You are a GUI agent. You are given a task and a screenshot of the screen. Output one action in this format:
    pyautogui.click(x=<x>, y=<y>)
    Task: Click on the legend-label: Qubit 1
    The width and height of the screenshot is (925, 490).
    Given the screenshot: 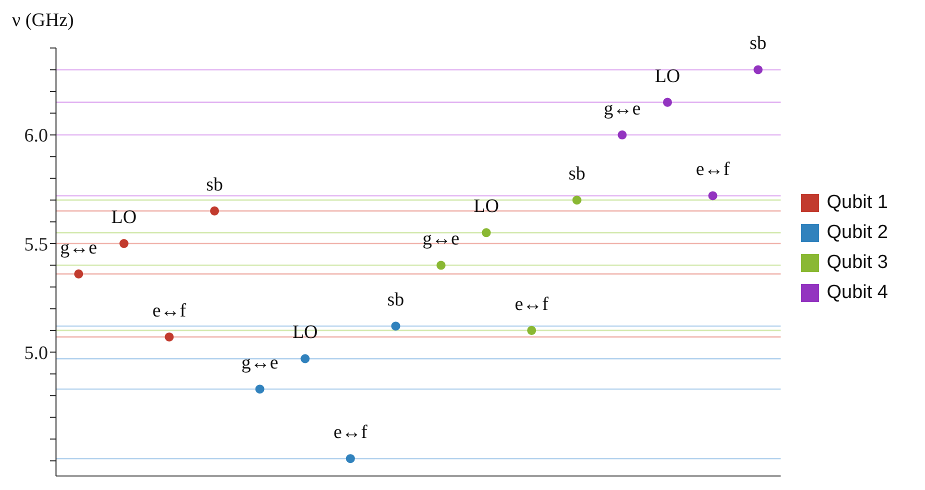 What is the action you would take?
    pyautogui.click(x=857, y=202)
    